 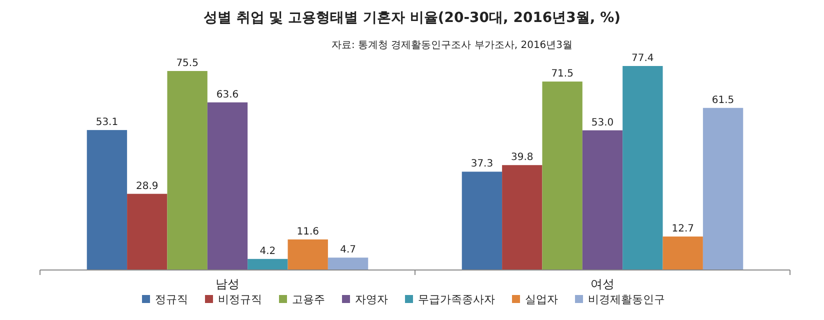 What do you see at coordinates (643, 58) in the screenshot?
I see `data-label: 77.4` at bounding box center [643, 58].